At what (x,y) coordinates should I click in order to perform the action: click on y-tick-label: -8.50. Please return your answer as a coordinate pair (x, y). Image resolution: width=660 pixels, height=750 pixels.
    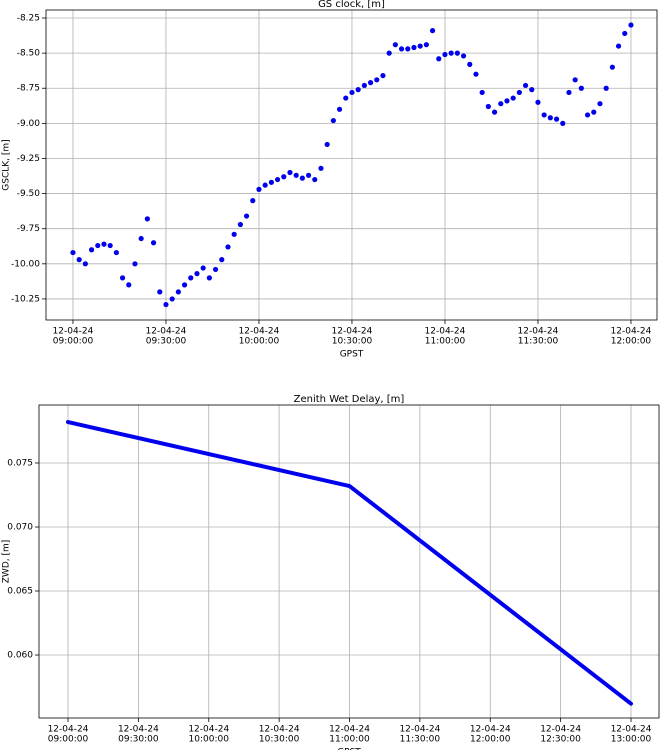
    Looking at the image, I should click on (29, 54).